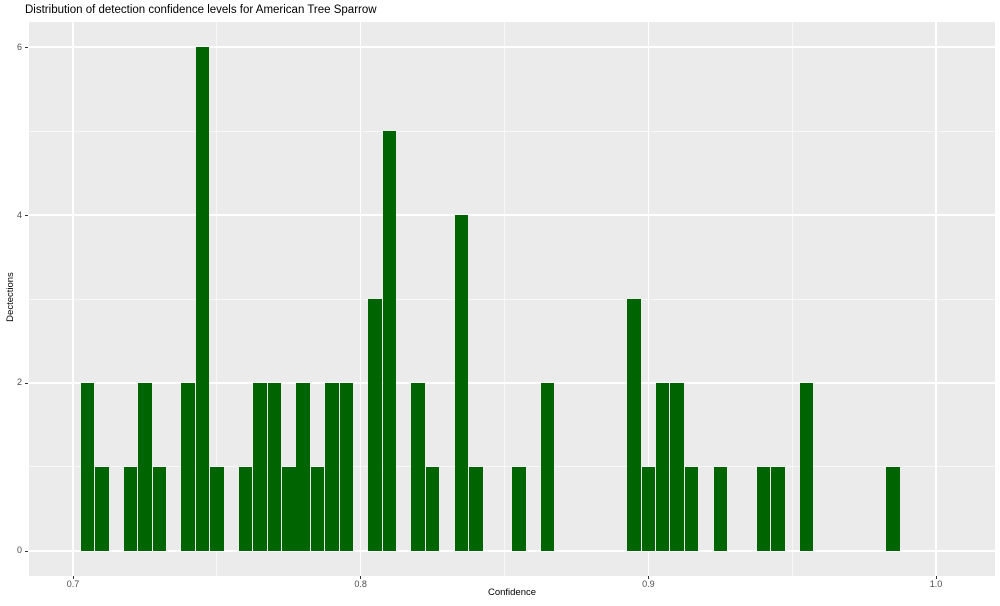 The image size is (1000, 606). Describe the element at coordinates (19, 550) in the screenshot. I see `y-tick-label: 0` at that location.